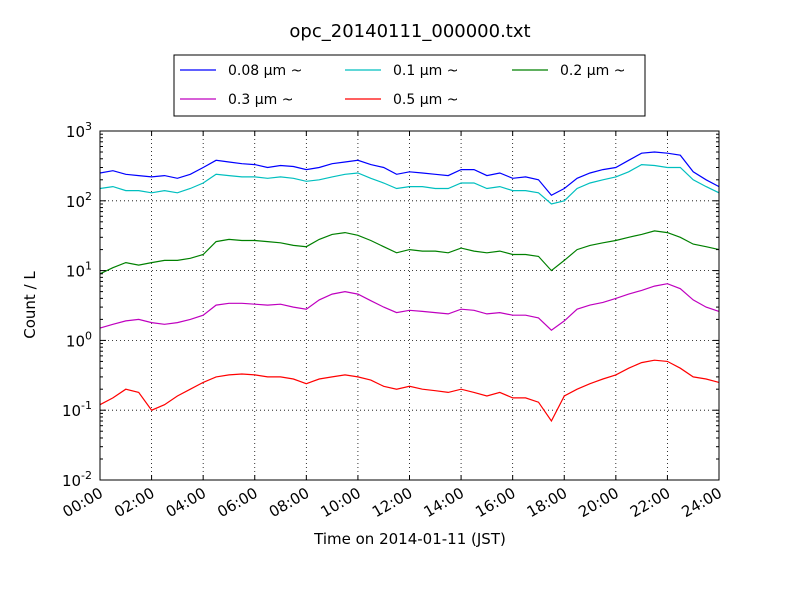 This screenshot has height=600, width=800. I want to click on x-tick-label: 18:00, so click(547, 502).